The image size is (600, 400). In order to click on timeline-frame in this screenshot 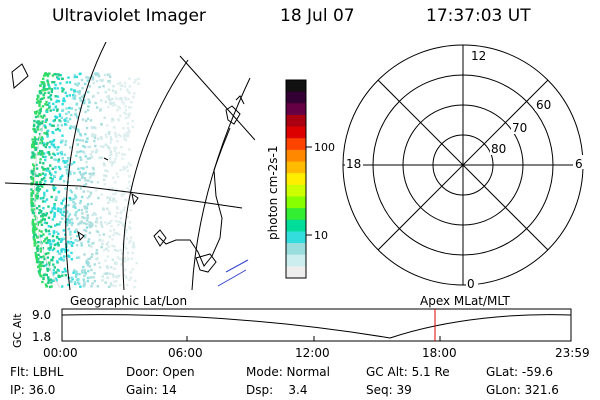, I will do `click(316, 325)`.